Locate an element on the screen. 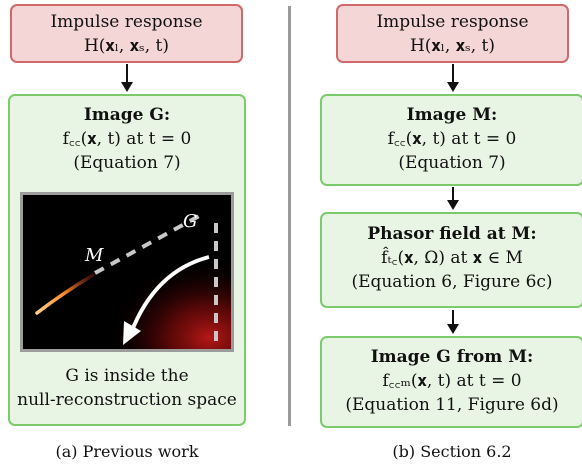  right-phasor-formula: f̂ₜ꜀(𝐱, Ω) at 𝐱 ∈ M is located at coordinates (452, 258).